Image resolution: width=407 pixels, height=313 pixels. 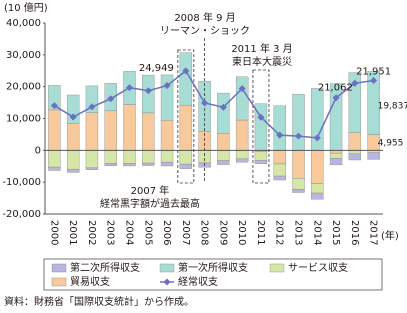 What do you see at coordinates (90, 282) in the screenshot?
I see `legend-label: 貿易収支` at bounding box center [90, 282].